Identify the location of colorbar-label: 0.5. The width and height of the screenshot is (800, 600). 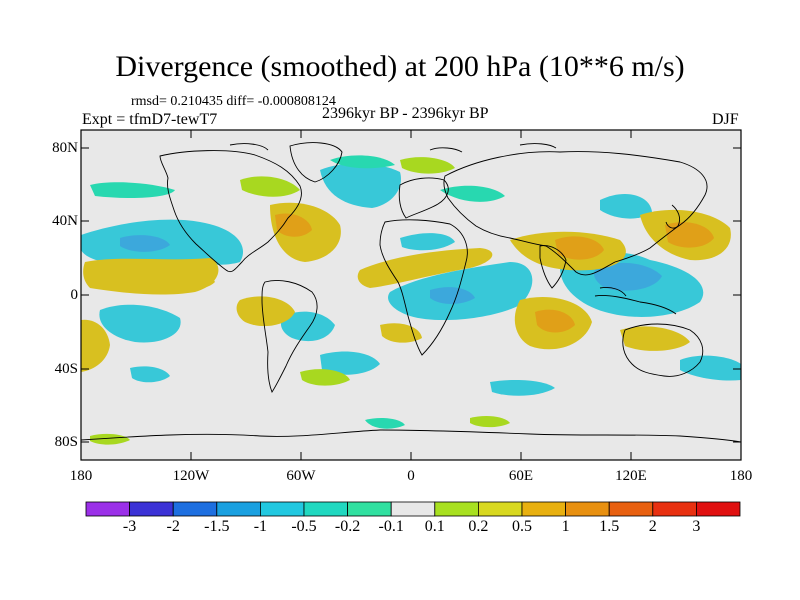
(522, 526).